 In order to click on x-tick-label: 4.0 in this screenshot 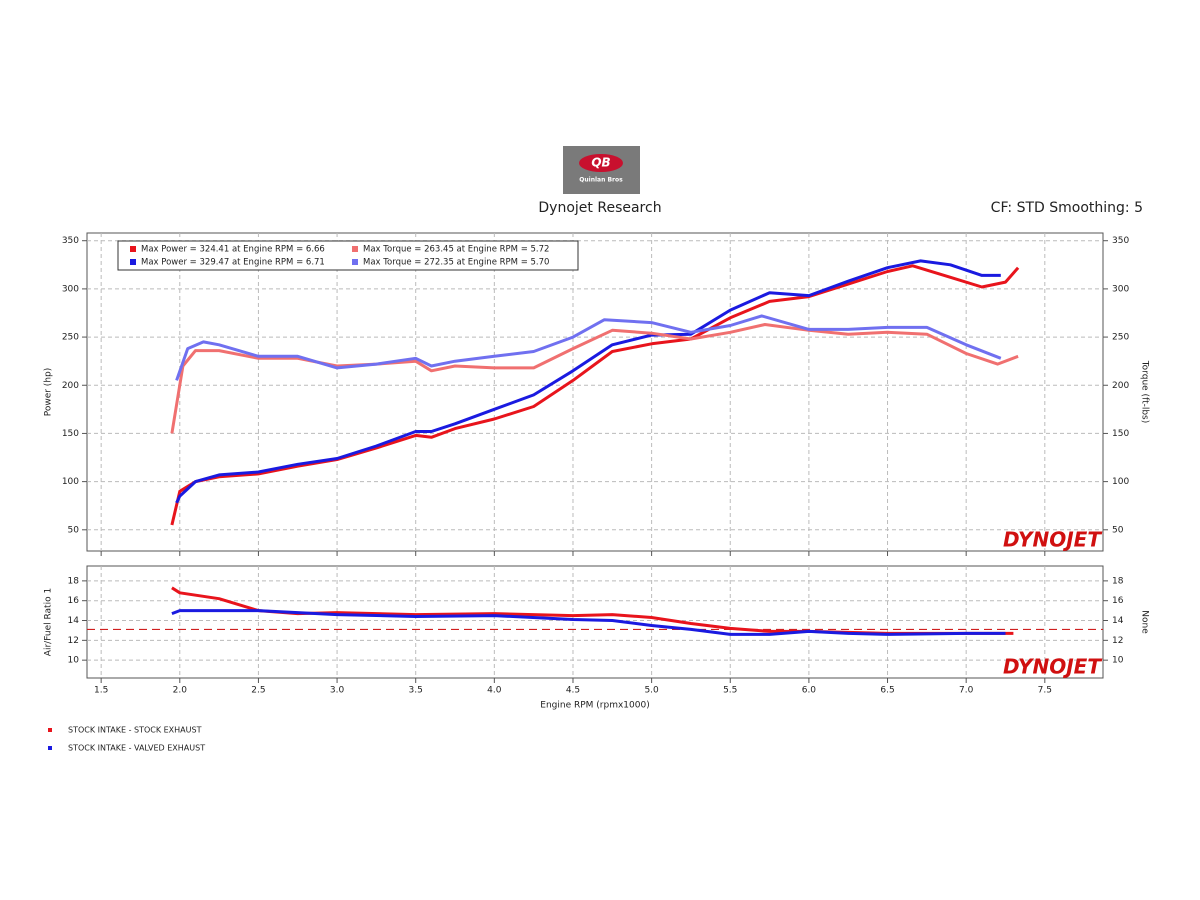, I will do `click(494, 691)`.